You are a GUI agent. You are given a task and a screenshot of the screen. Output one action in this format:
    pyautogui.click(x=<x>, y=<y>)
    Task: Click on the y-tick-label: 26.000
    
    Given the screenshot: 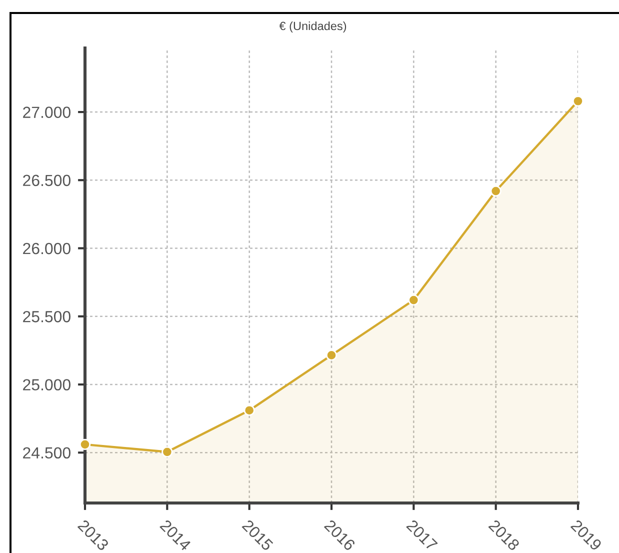 What is the action you would take?
    pyautogui.click(x=46, y=248)
    